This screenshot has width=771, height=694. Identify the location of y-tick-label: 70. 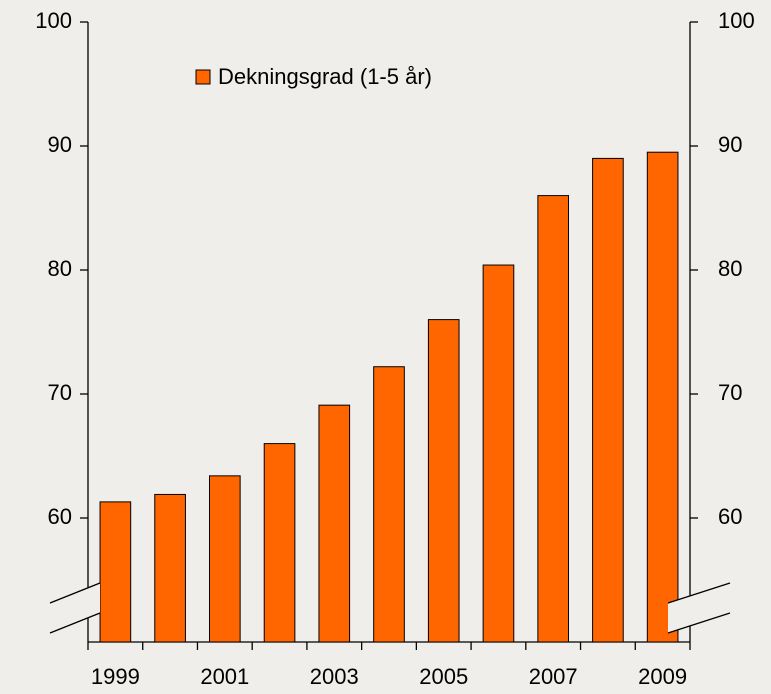
(60, 392).